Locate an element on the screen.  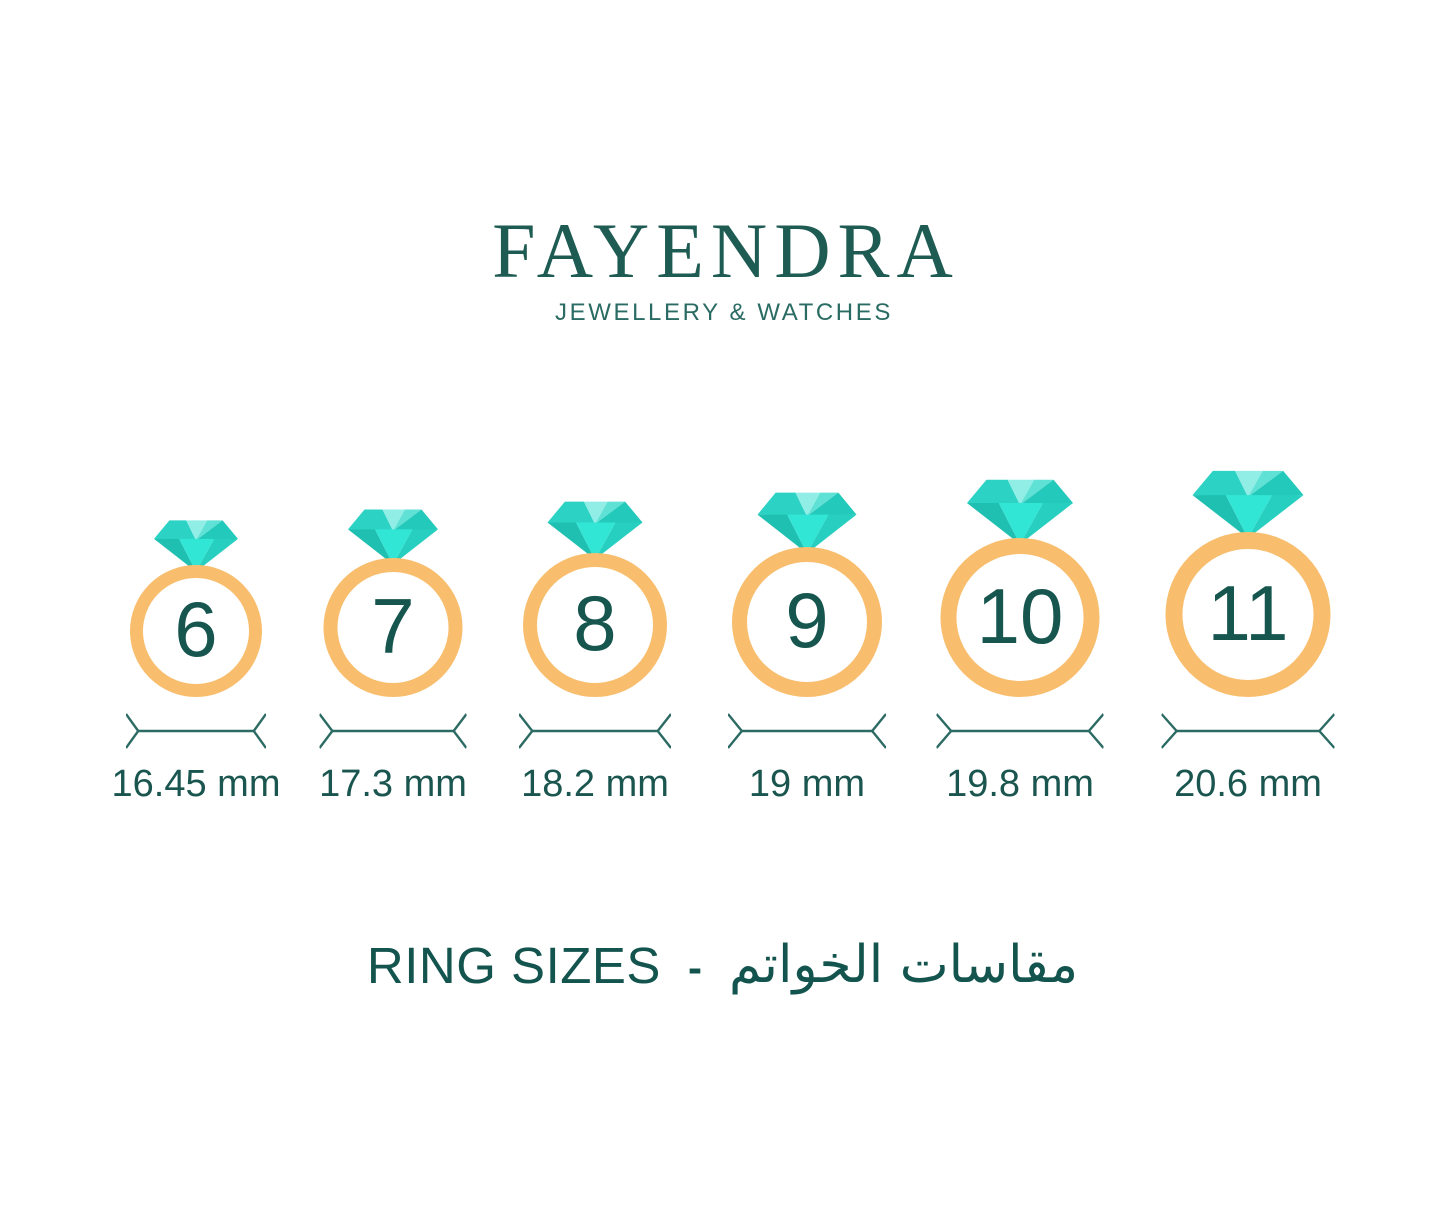
ring-band: 8 is located at coordinates (595, 625).